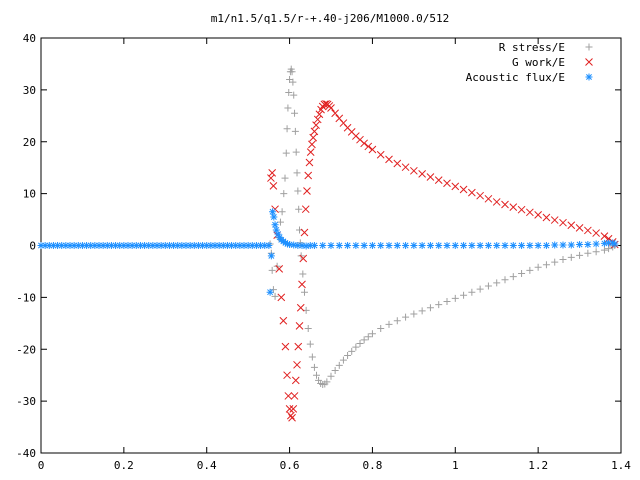  Describe the element at coordinates (207, 465) in the screenshot. I see `x-tick-label: 0.4` at that location.